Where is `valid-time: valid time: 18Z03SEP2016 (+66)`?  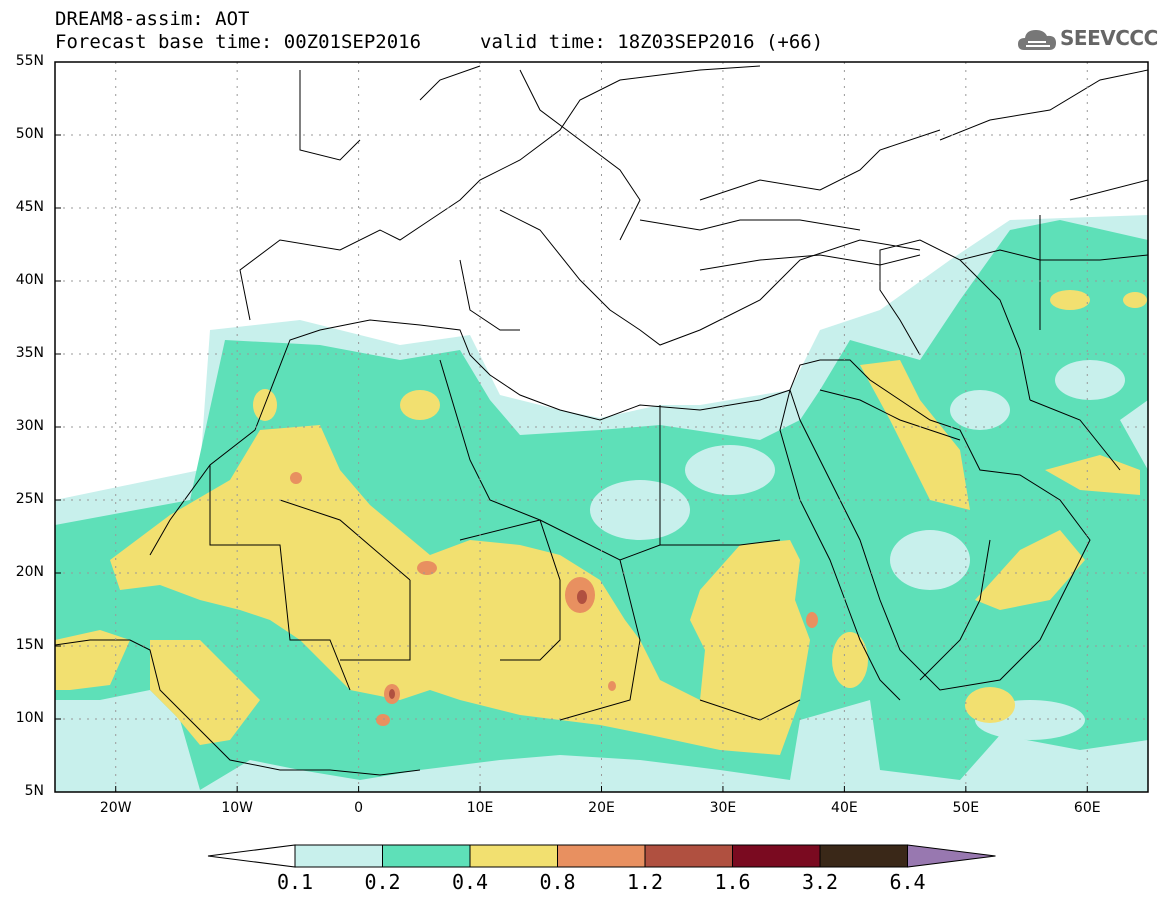
valid-time: valid time: 18Z03SEP2016 (+66) is located at coordinates (652, 42).